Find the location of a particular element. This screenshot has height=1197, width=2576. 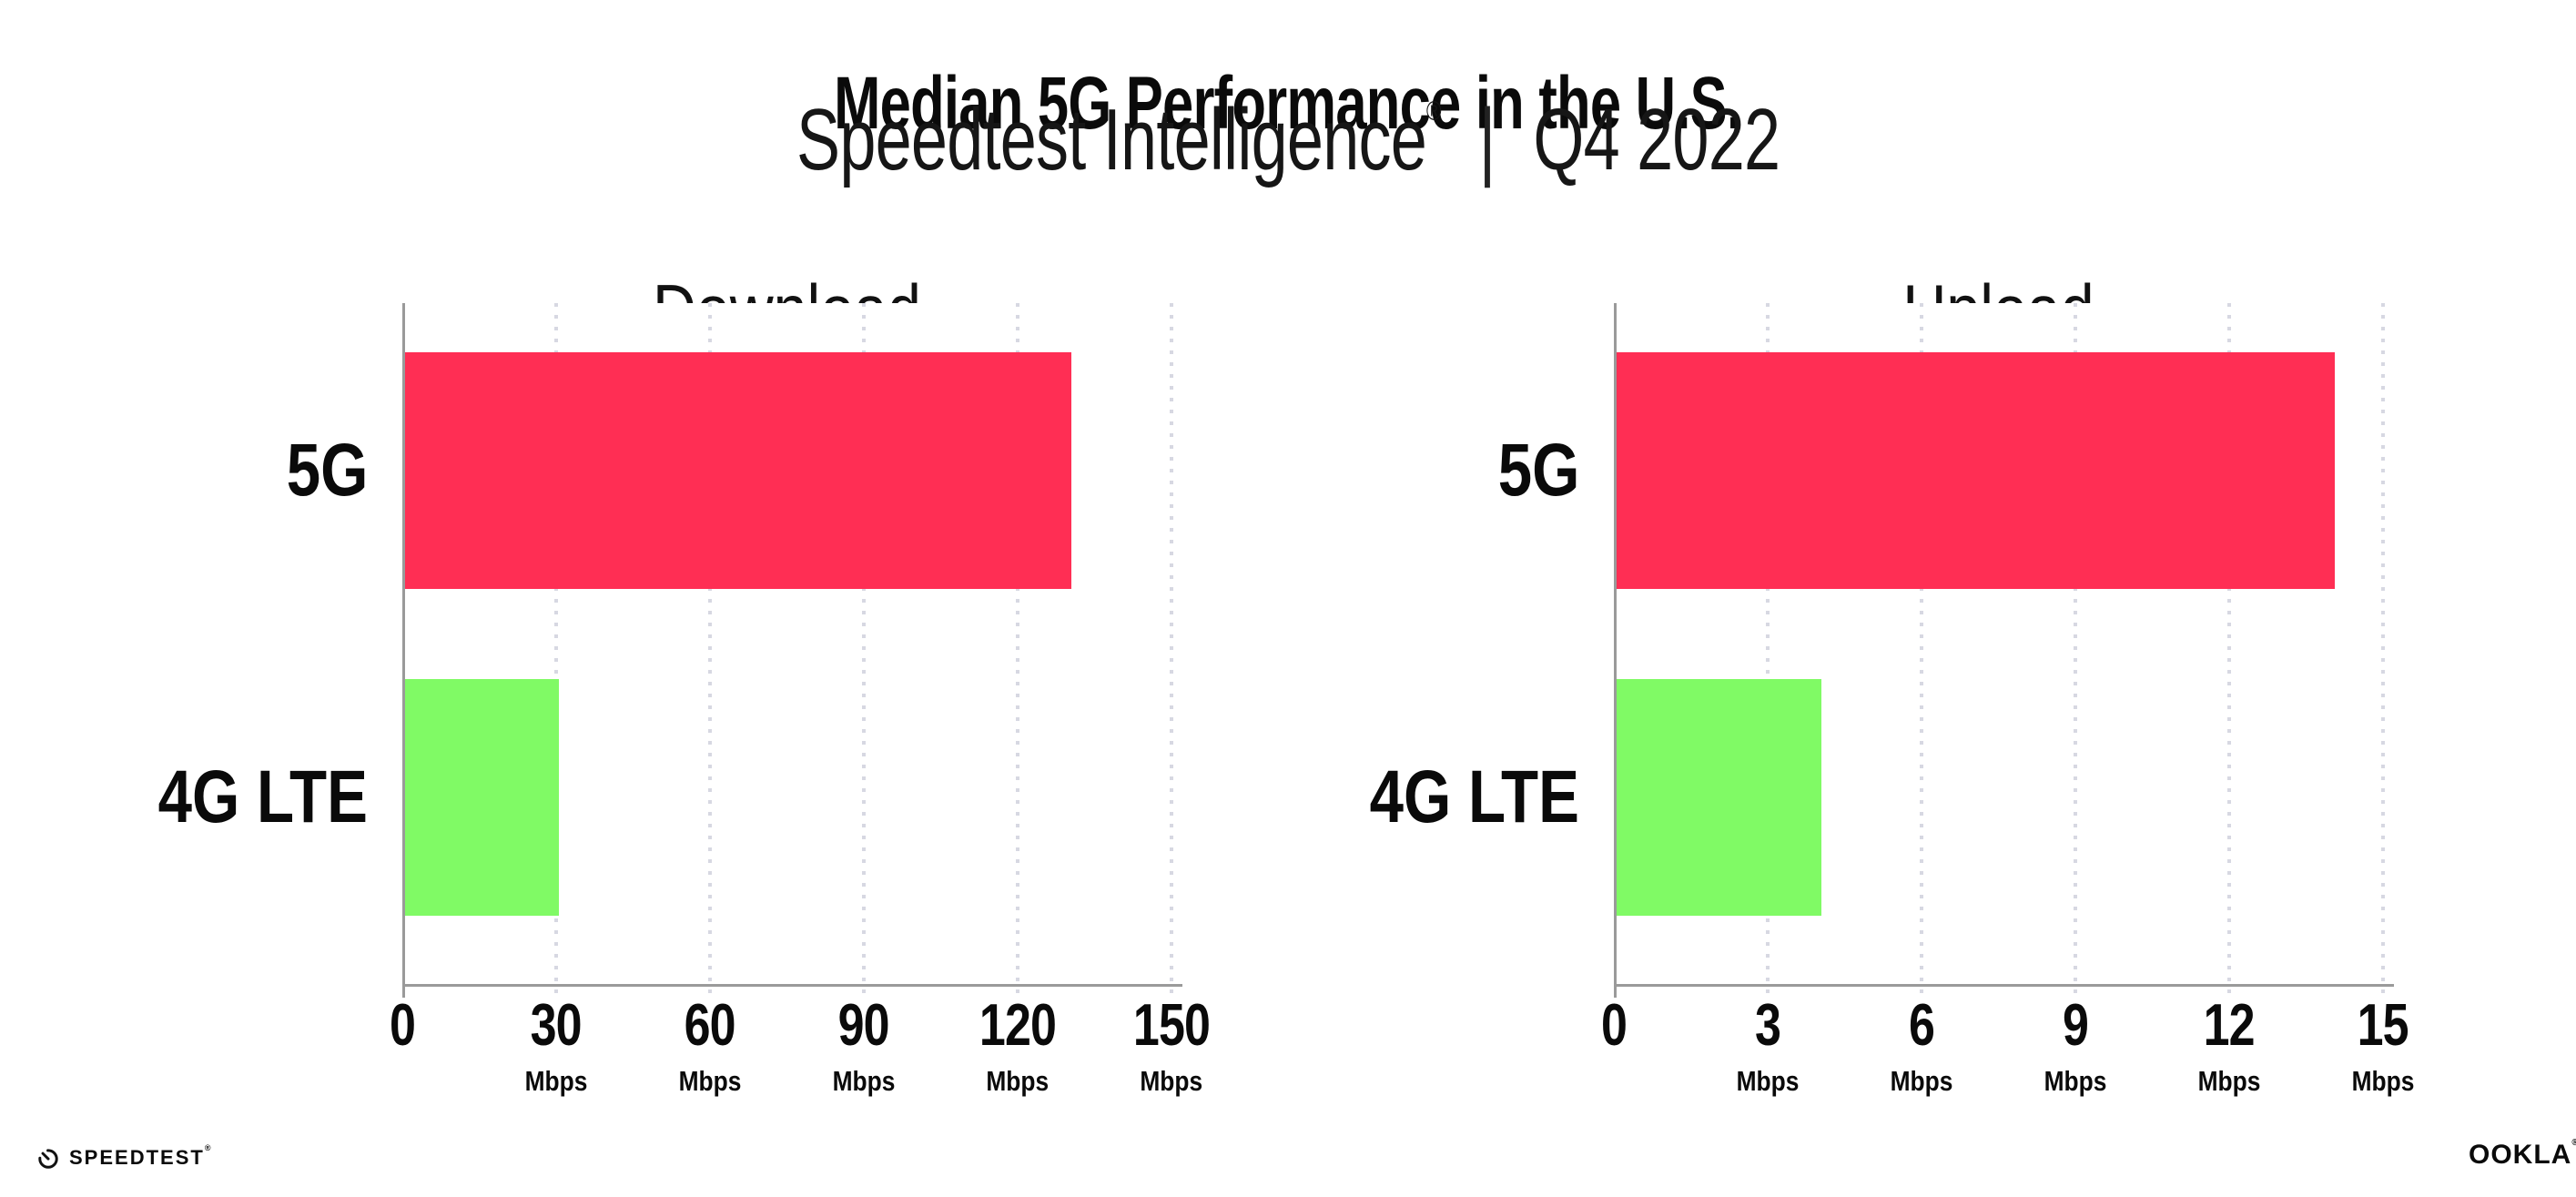

subtitle-brand: Speedtest Intelligence is located at coordinates (1111, 139).